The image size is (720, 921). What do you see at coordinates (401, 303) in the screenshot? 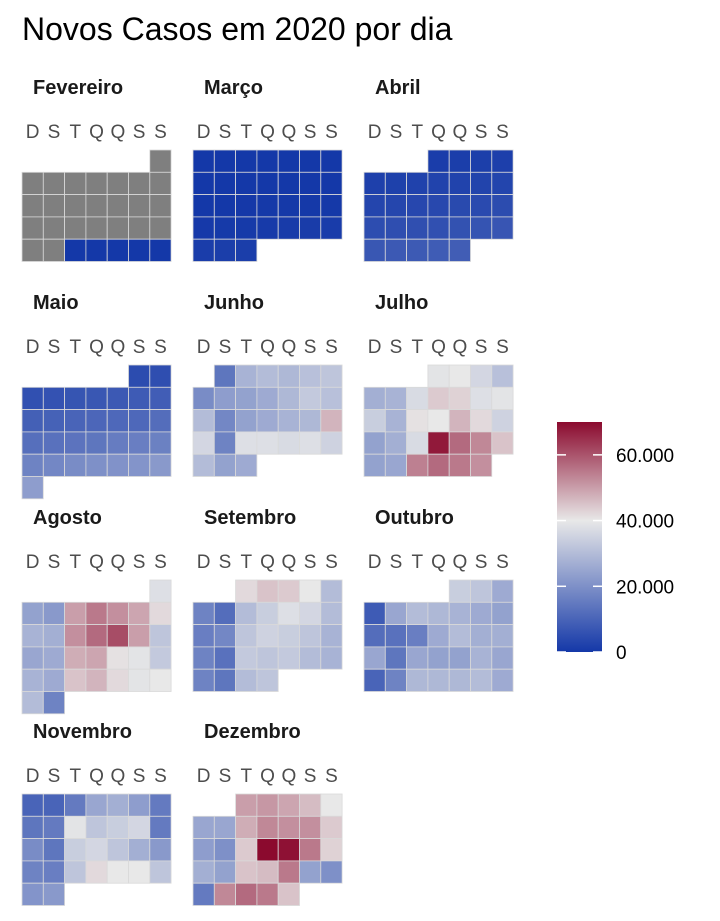
I see `month-label: Julho` at bounding box center [401, 303].